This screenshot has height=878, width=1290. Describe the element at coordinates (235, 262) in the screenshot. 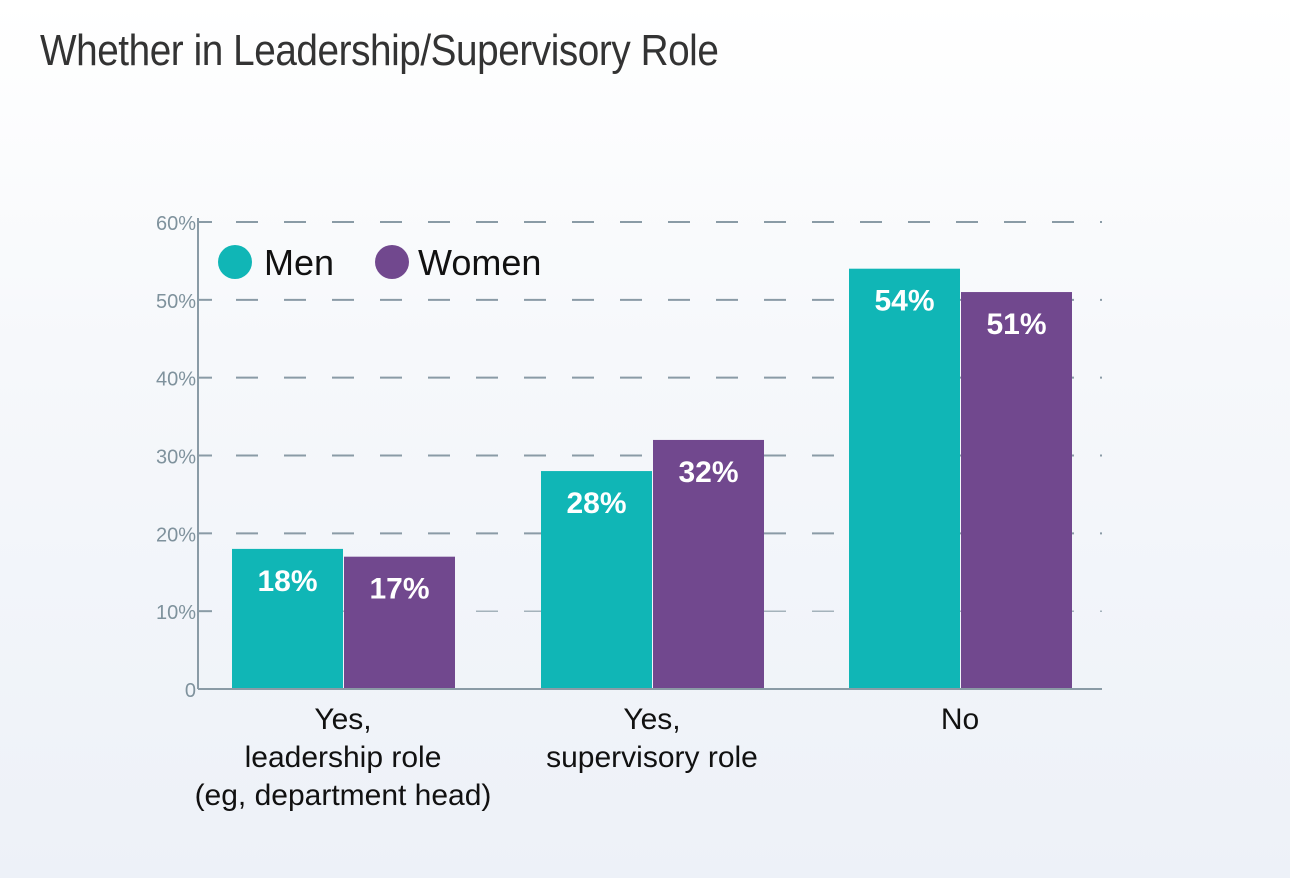

I see `legend-marker-men` at that location.